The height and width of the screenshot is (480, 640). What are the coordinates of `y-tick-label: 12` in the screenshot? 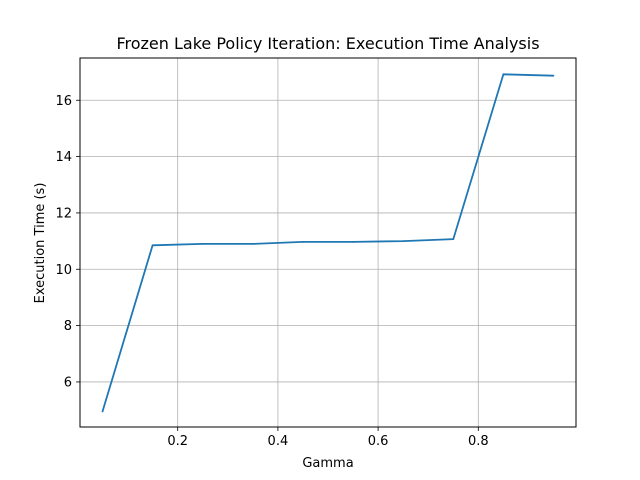 It's located at (63, 213).